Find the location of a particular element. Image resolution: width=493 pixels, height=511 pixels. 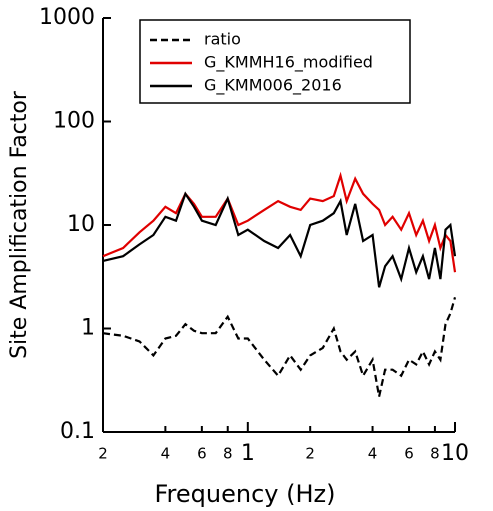

y-tick-label: 1000 is located at coordinates (67, 17).